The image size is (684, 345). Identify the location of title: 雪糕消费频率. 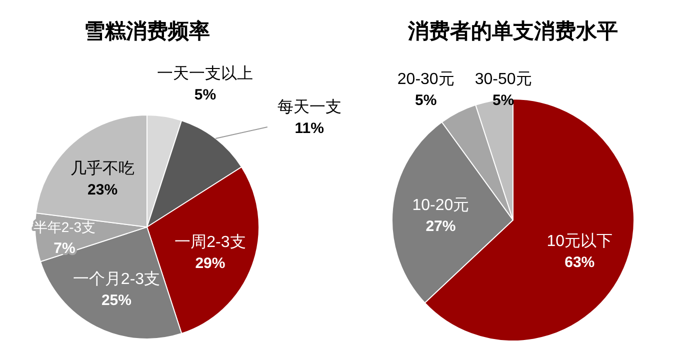
(147, 31).